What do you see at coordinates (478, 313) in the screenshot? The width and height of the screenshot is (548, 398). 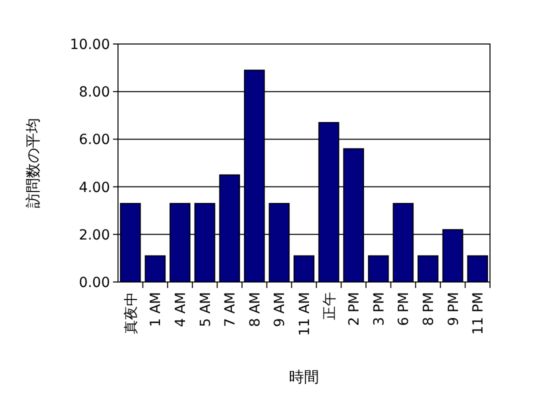 I see `x-tick-label: 11 PM` at bounding box center [478, 313].